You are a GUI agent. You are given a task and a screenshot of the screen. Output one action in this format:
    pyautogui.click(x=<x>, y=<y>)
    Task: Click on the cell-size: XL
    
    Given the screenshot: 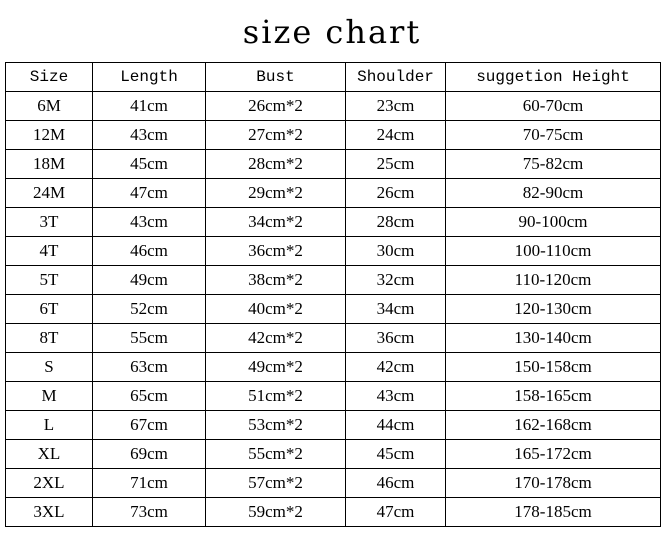 What is the action you would take?
    pyautogui.click(x=49, y=454)
    